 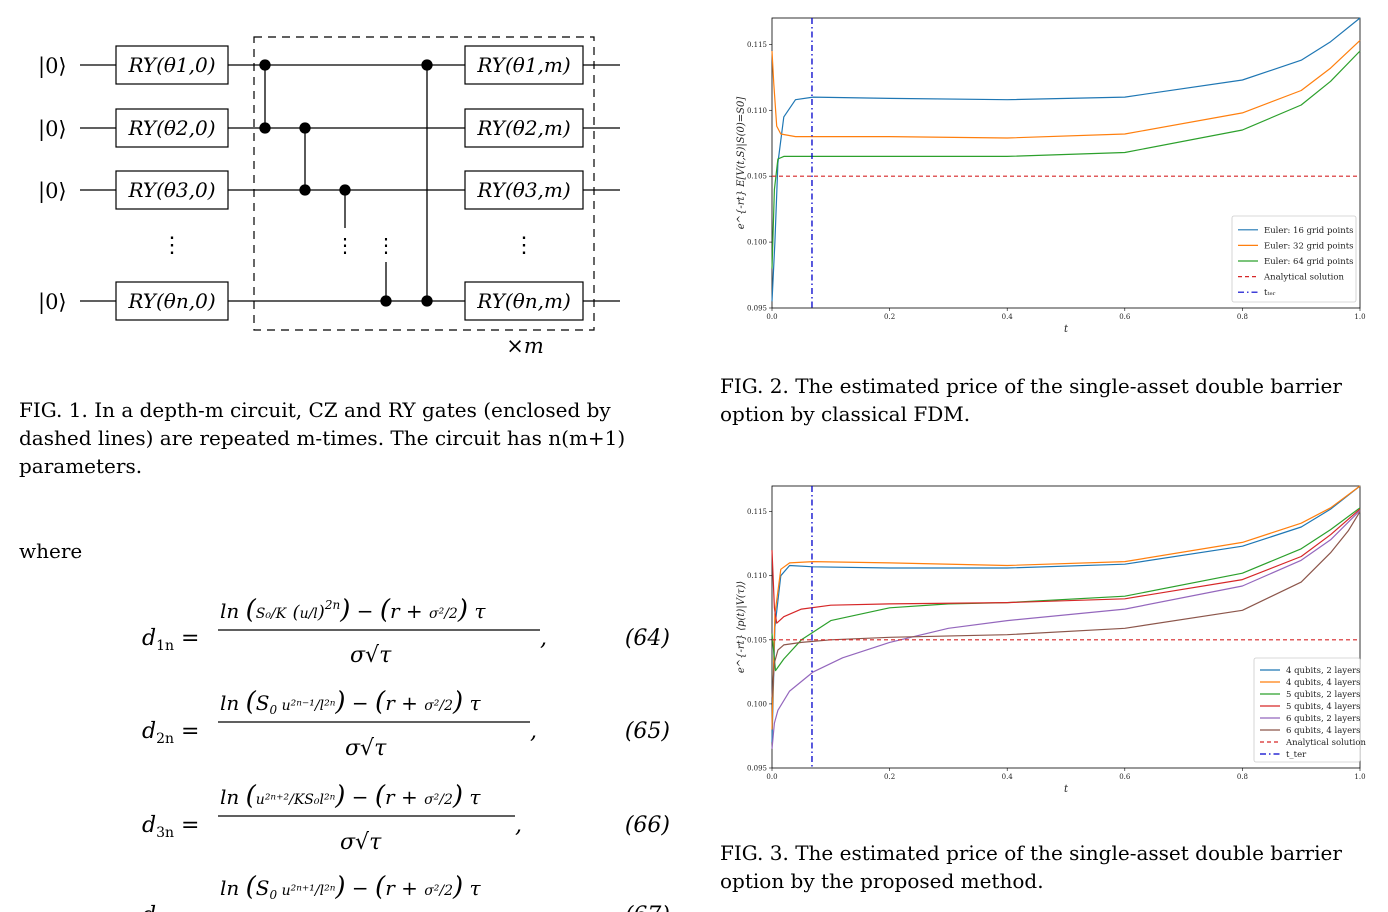 What do you see at coordinates (52, 66) in the screenshot?
I see `ket-zero-1: |0⟩` at bounding box center [52, 66].